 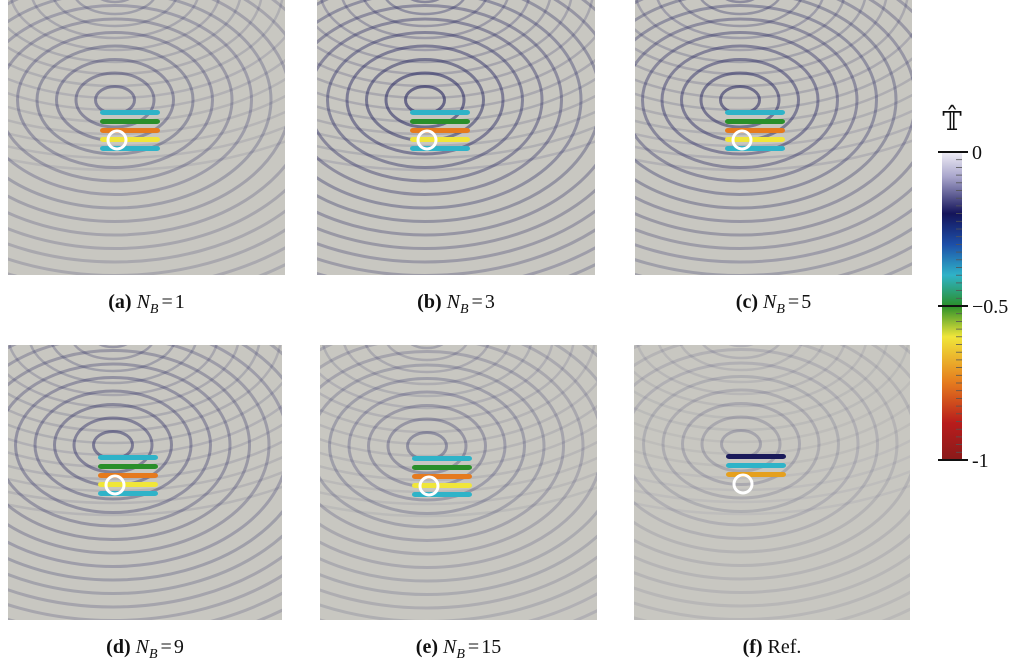 I want to click on caption-label: (c), so click(x=747, y=302).